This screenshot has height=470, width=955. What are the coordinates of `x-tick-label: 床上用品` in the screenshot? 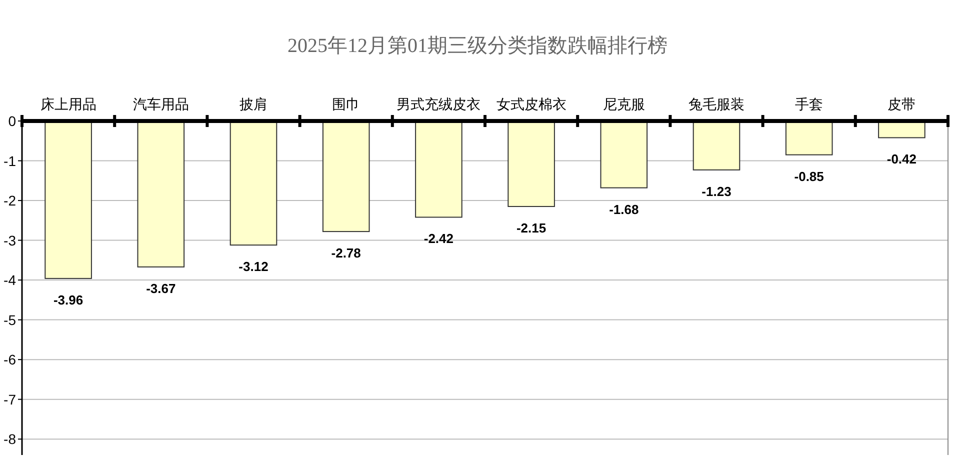 It's located at (68, 104).